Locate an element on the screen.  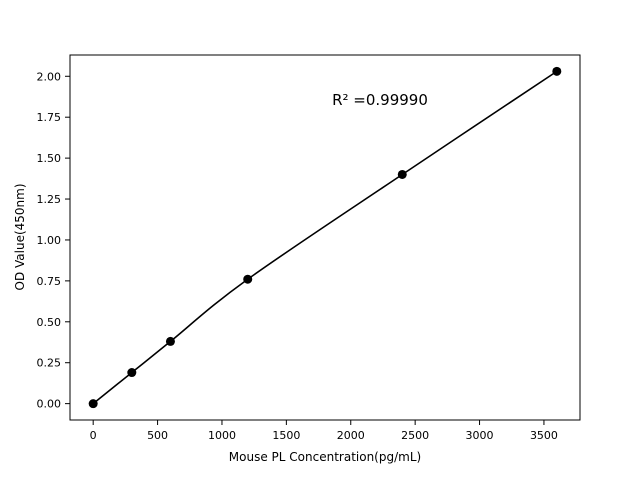
y-tick-label: 0.75 is located at coordinates (49, 281).